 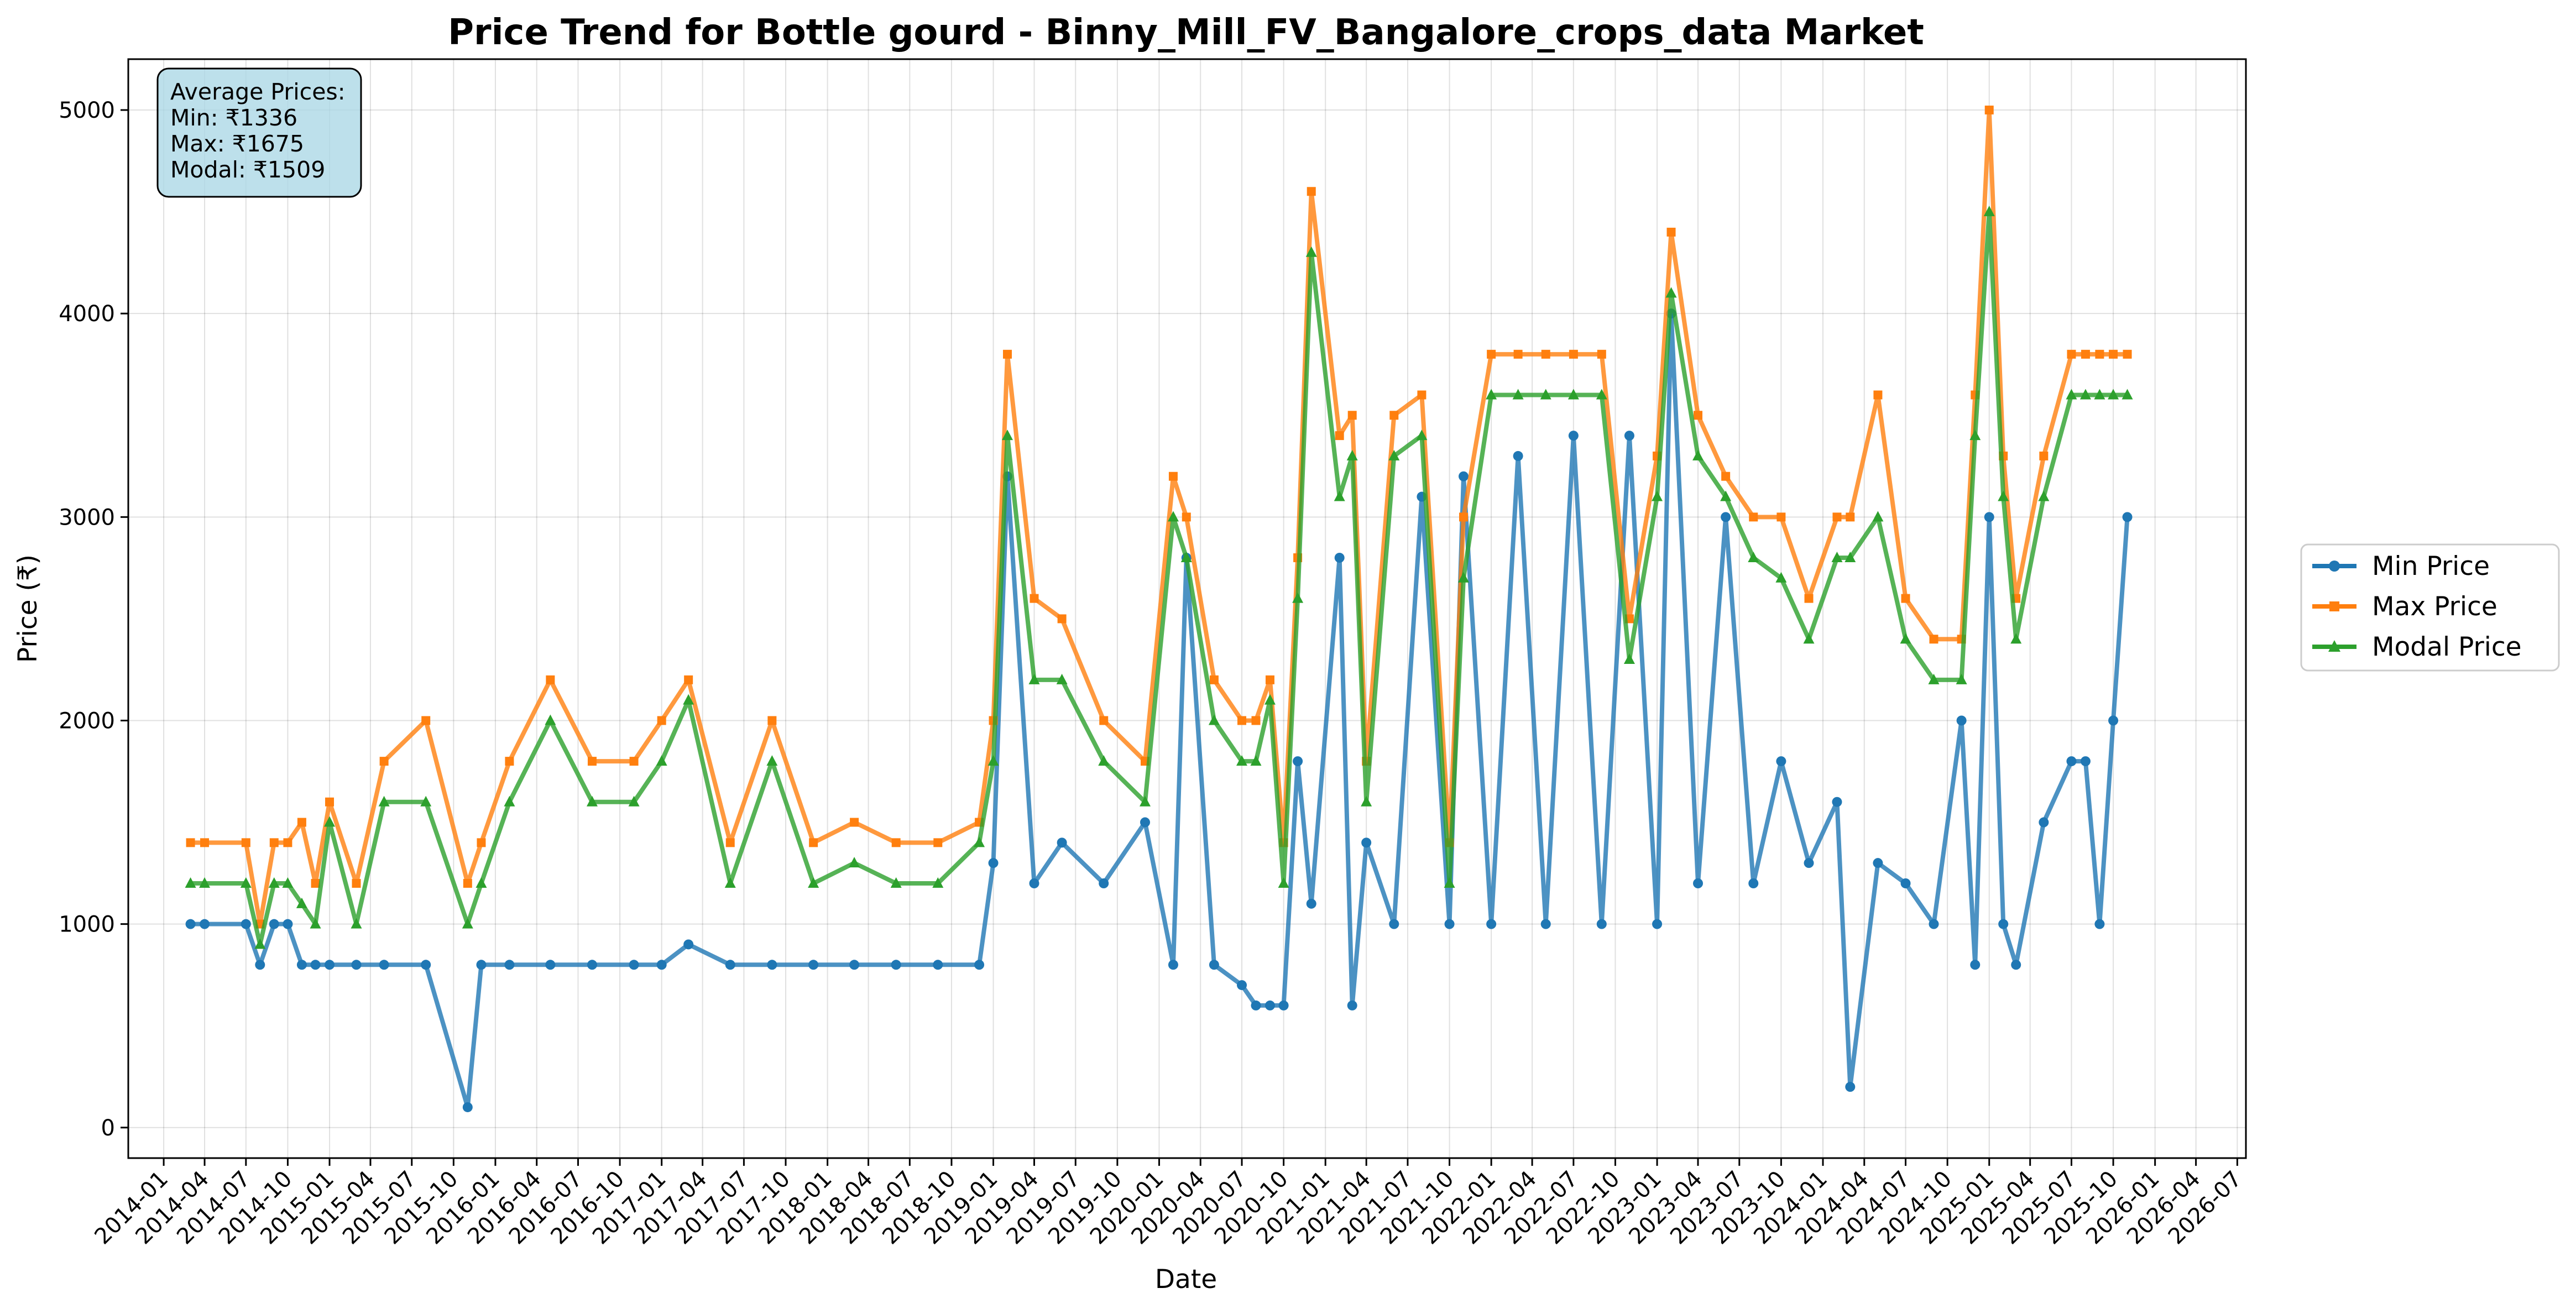 I want to click on y-tick-label: 2000, so click(x=87, y=721).